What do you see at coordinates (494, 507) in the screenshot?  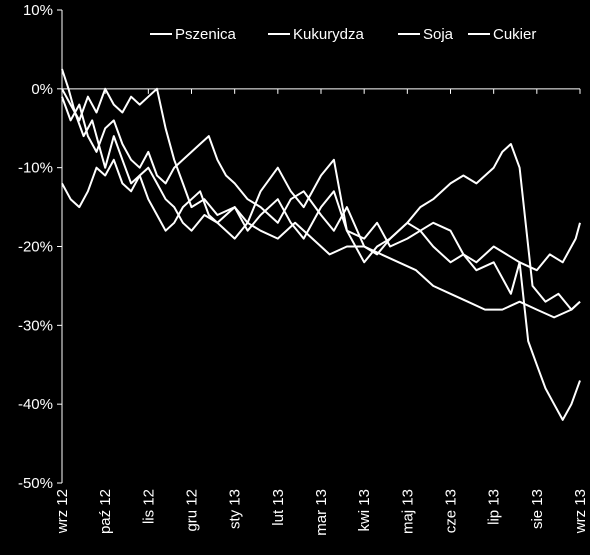 I see `x-tick-label: lip 13` at bounding box center [494, 507].